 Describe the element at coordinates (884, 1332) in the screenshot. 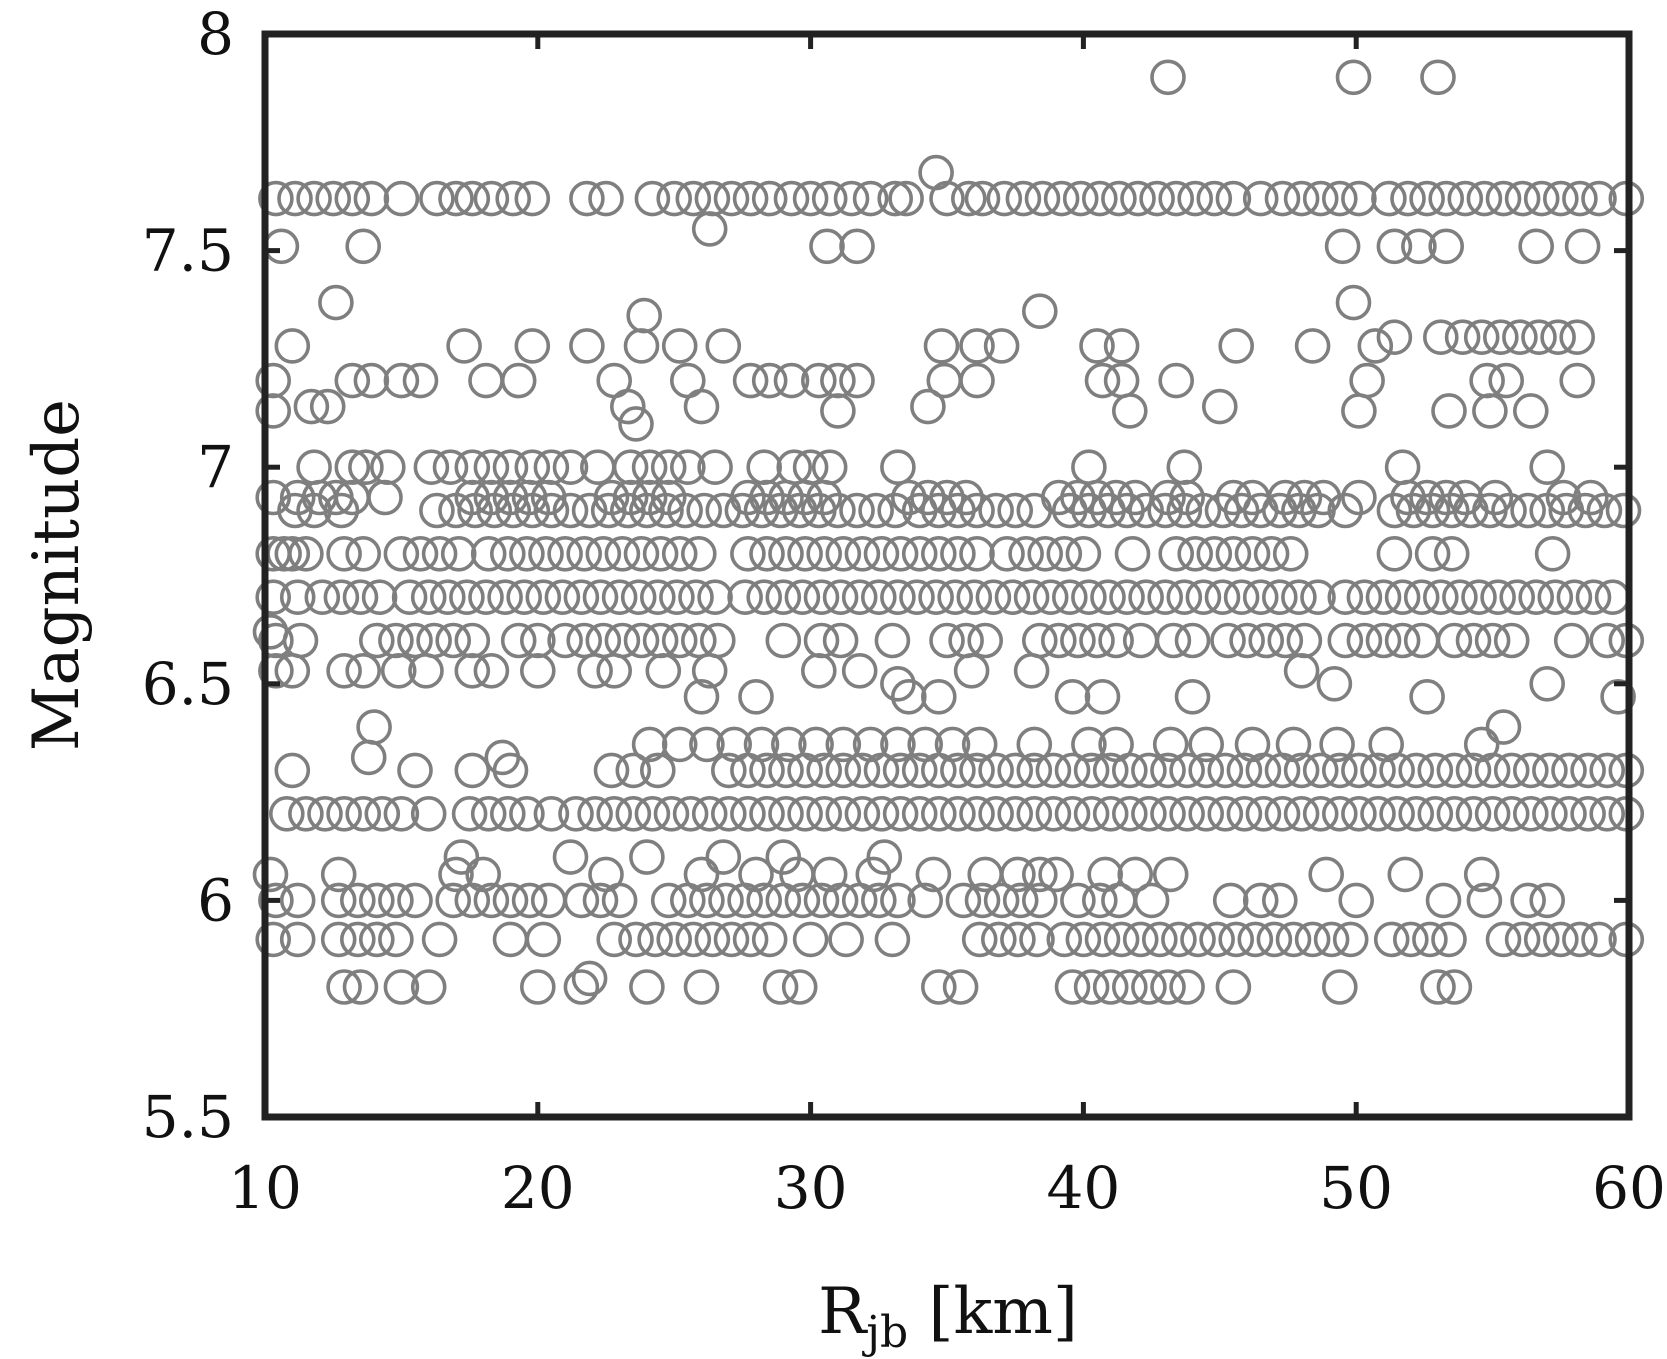

I see `x-axis-title-subscript: jb` at that location.